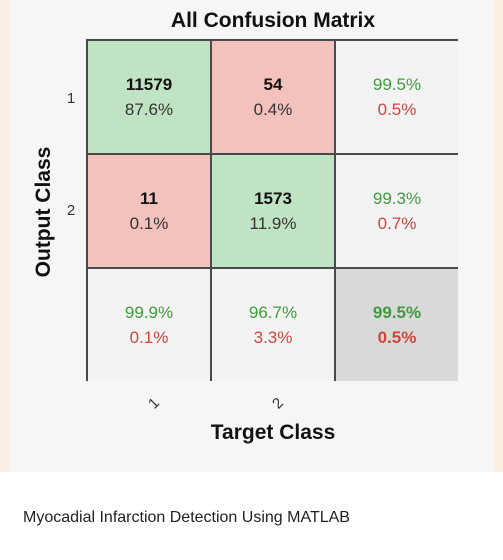 This screenshot has width=503, height=560. What do you see at coordinates (273, 97) in the screenshot?
I see `matrix-cell-r1-c2: 54 0.4%` at bounding box center [273, 97].